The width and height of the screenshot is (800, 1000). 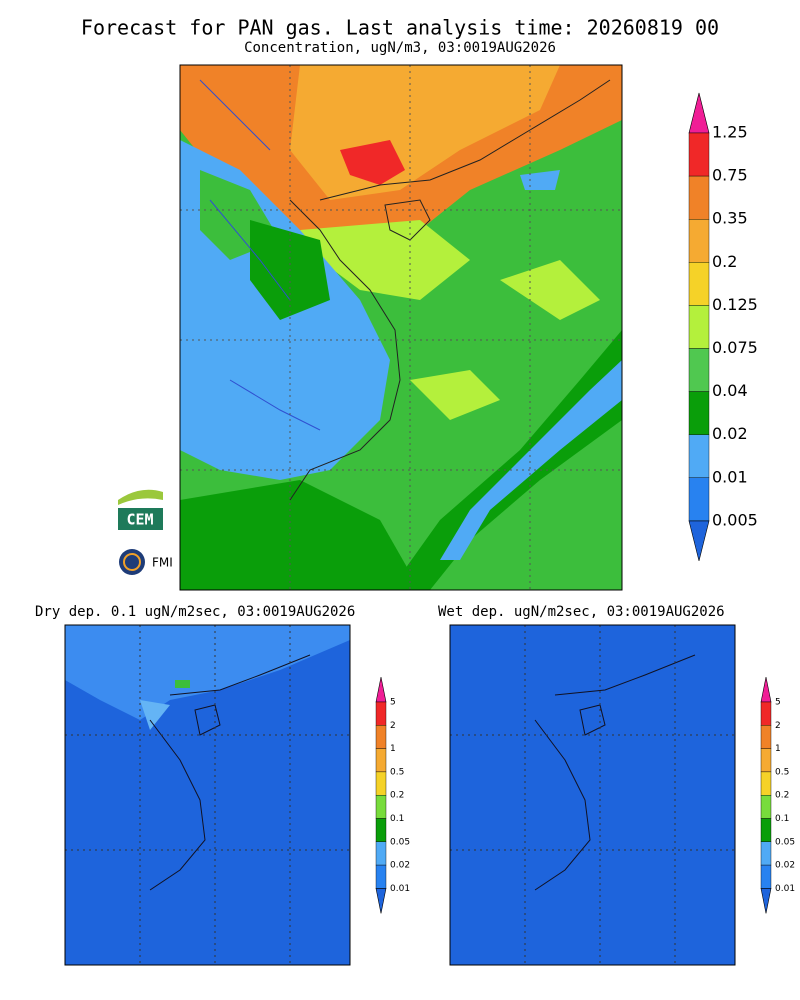 I want to click on colorbar-label: 0.075, so click(x=735, y=347).